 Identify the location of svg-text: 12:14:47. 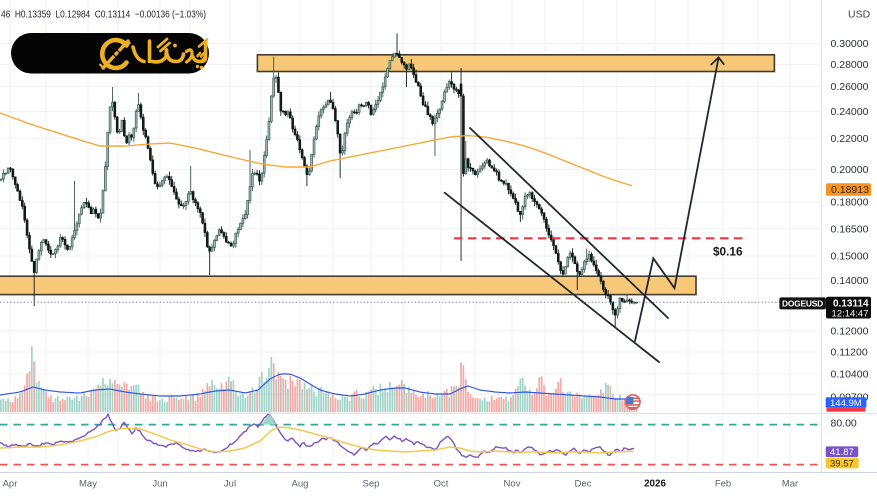
(850, 313).